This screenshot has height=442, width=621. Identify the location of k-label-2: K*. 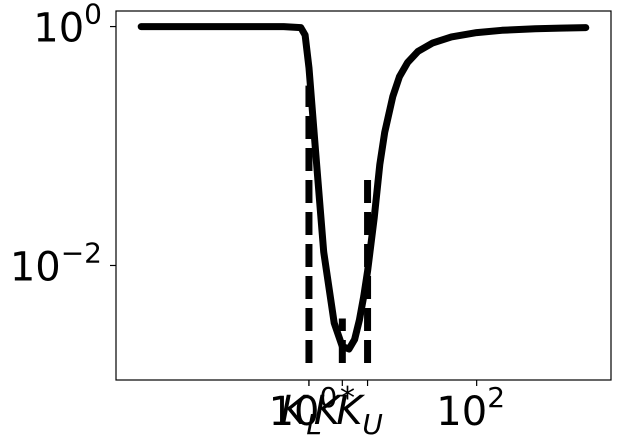
(334, 407).